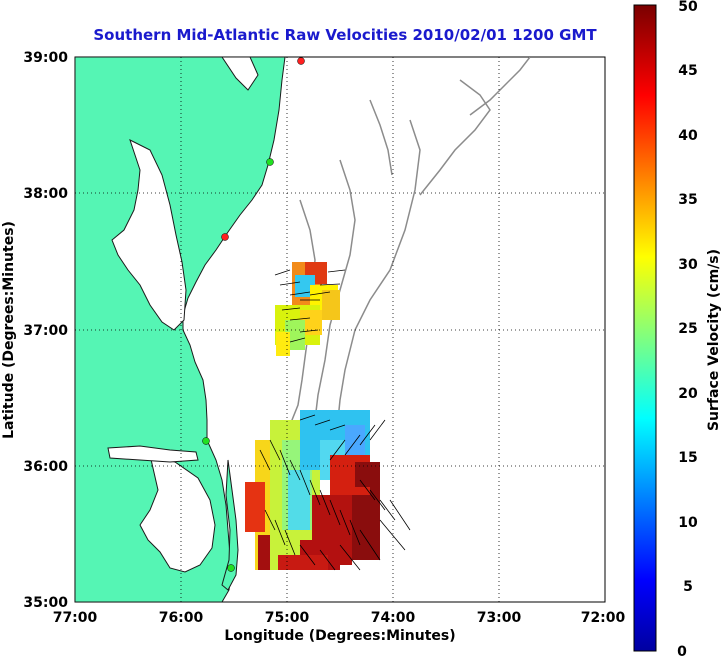 Image resolution: width=724 pixels, height=659 pixels. I want to click on colorbar-tick-label: 50, so click(688, 7).